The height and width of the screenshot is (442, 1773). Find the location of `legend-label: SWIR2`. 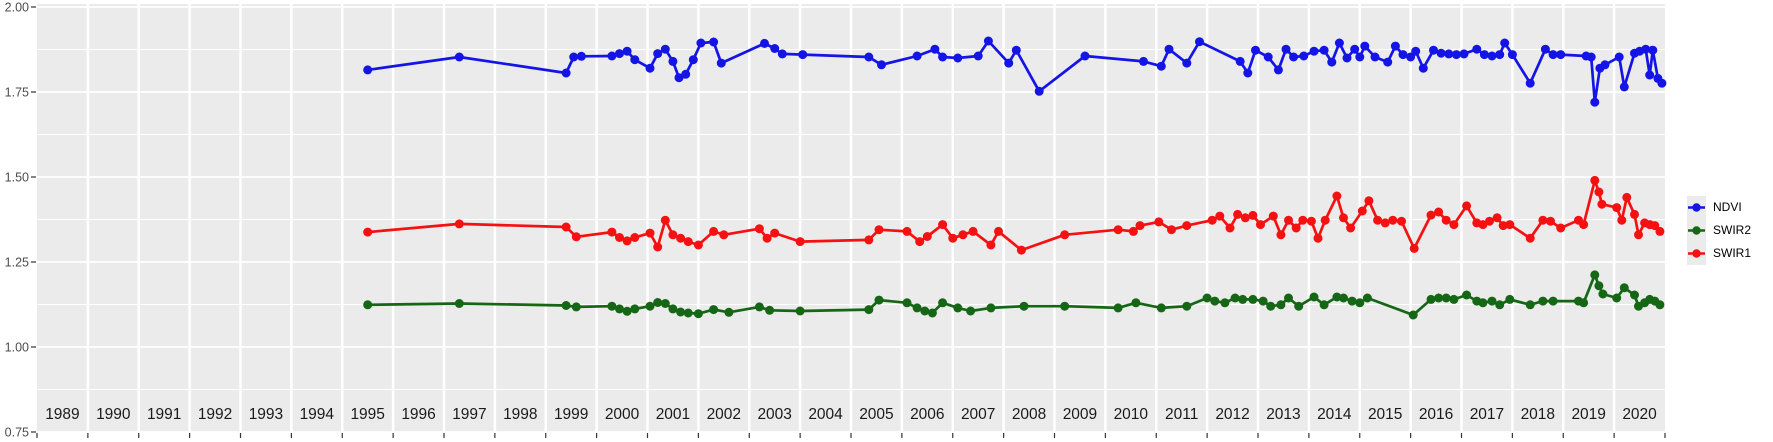

legend-label: SWIR2 is located at coordinates (1732, 230).